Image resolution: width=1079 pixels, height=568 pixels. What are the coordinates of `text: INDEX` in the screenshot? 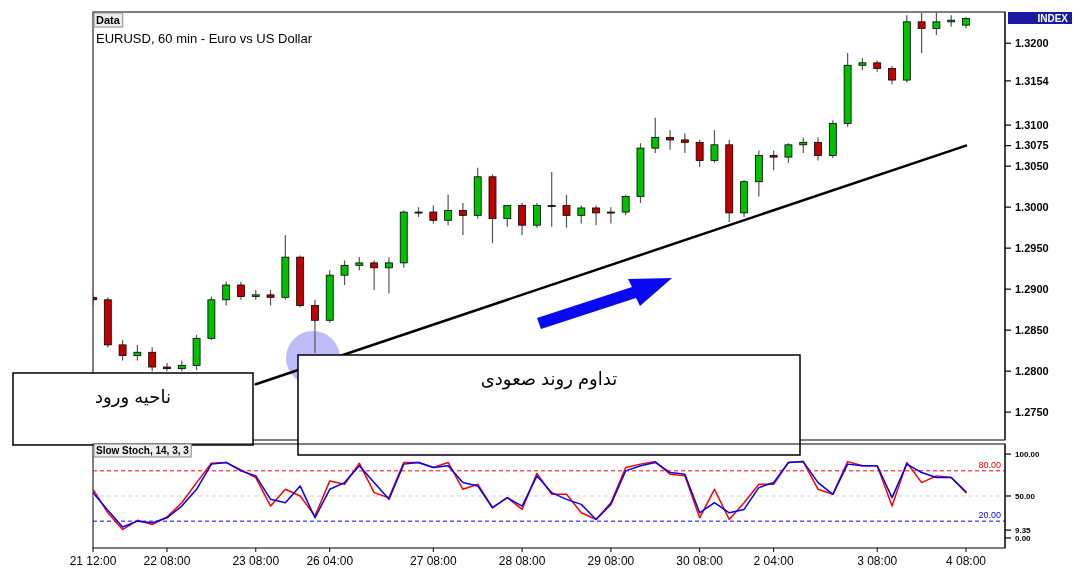 It's located at (1053, 18).